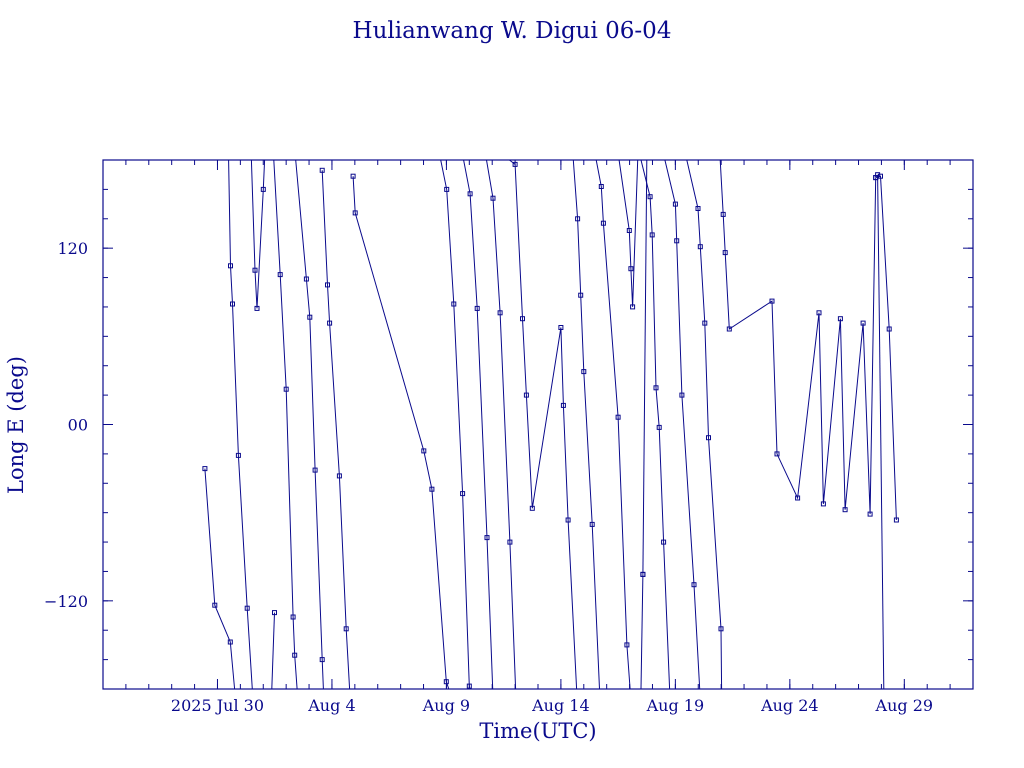 The image size is (1024, 768). Describe the element at coordinates (675, 705) in the screenshot. I see `x-tick-label: Aug 19` at that location.